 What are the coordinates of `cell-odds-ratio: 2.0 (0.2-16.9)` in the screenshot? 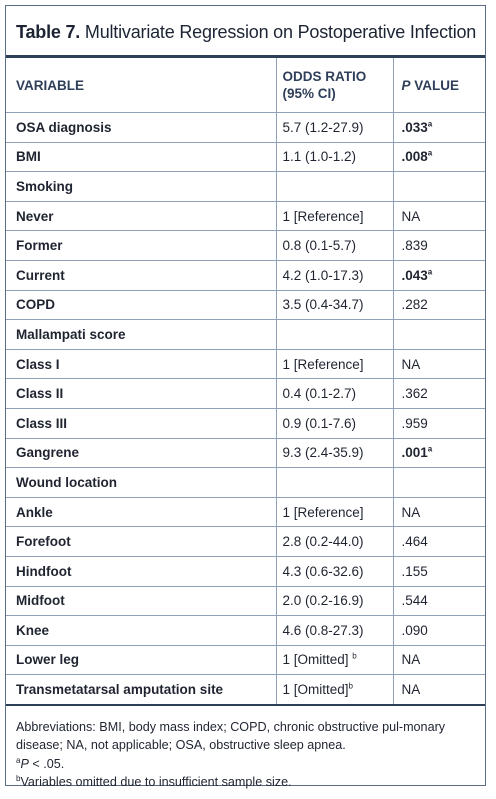 It's located at (334, 601).